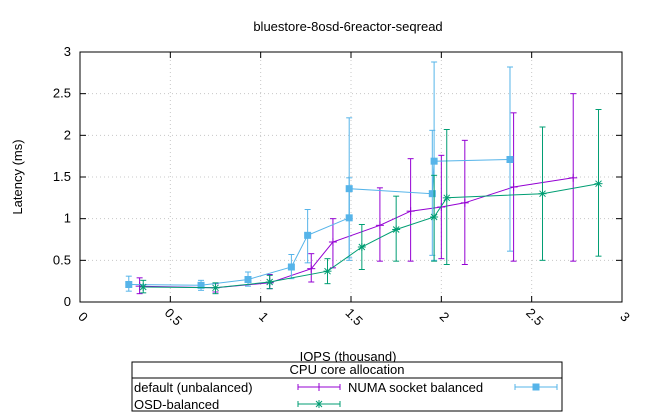 The image size is (650, 420). Describe the element at coordinates (62, 176) in the screenshot. I see `y-tick-label: 1.5` at that location.